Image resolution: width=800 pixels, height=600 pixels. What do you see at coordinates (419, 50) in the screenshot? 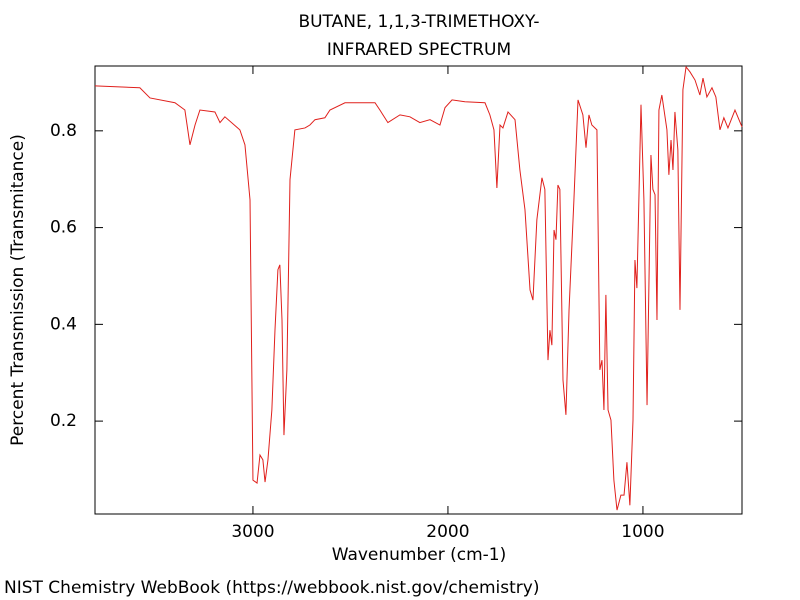
I see `chart-subtitle: INFRARED SPECTRUM` at bounding box center [419, 50].